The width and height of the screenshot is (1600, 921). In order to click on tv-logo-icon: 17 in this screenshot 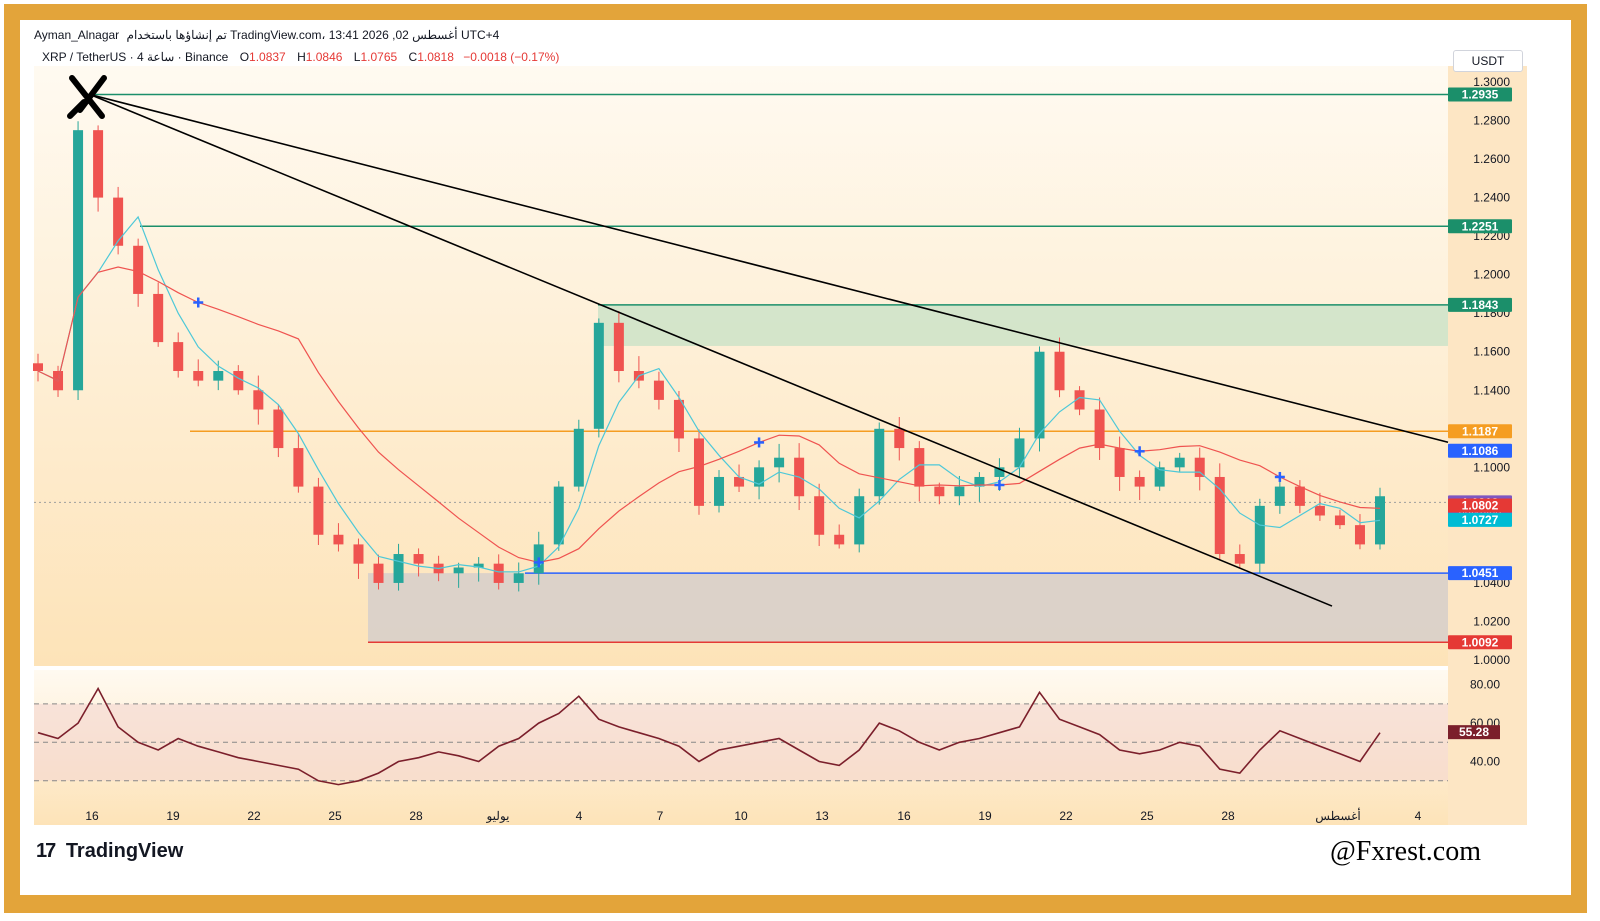, I will do `click(46, 851)`.